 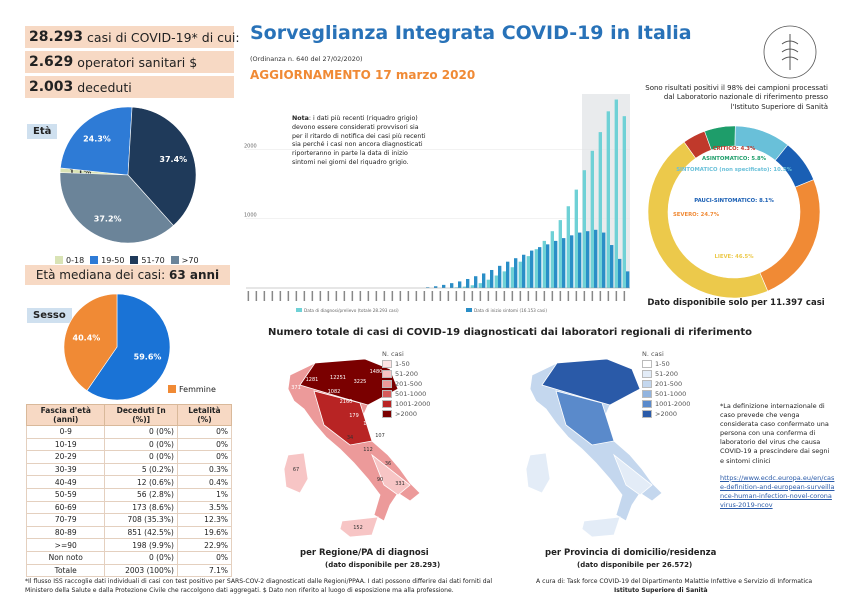 I want to click on table-cell: 20-29, so click(x=65, y=457).